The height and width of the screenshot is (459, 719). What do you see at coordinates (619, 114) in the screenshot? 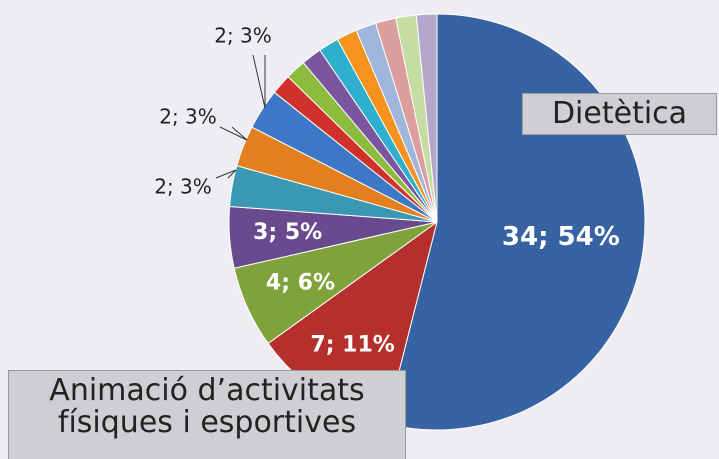
I see `annotation: Dietètica` at bounding box center [619, 114].